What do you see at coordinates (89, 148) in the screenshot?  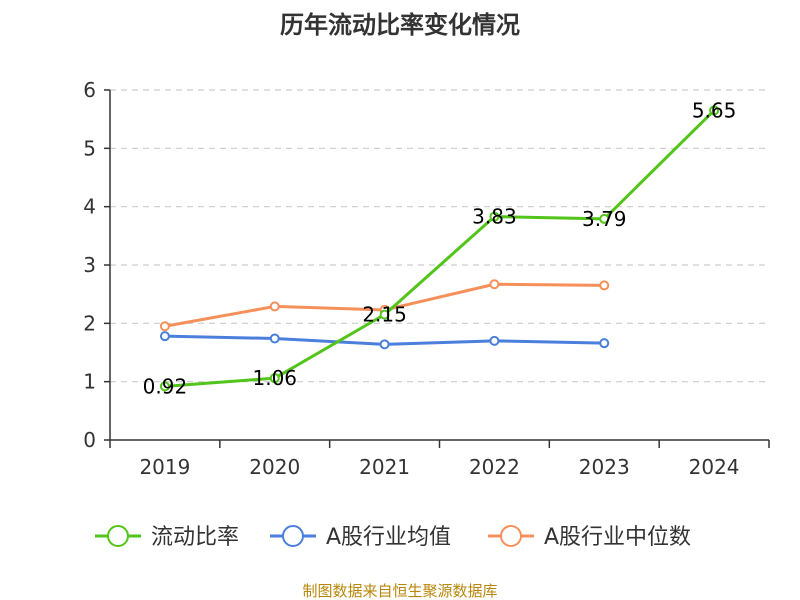 I see `y-tick-label: 5` at bounding box center [89, 148].